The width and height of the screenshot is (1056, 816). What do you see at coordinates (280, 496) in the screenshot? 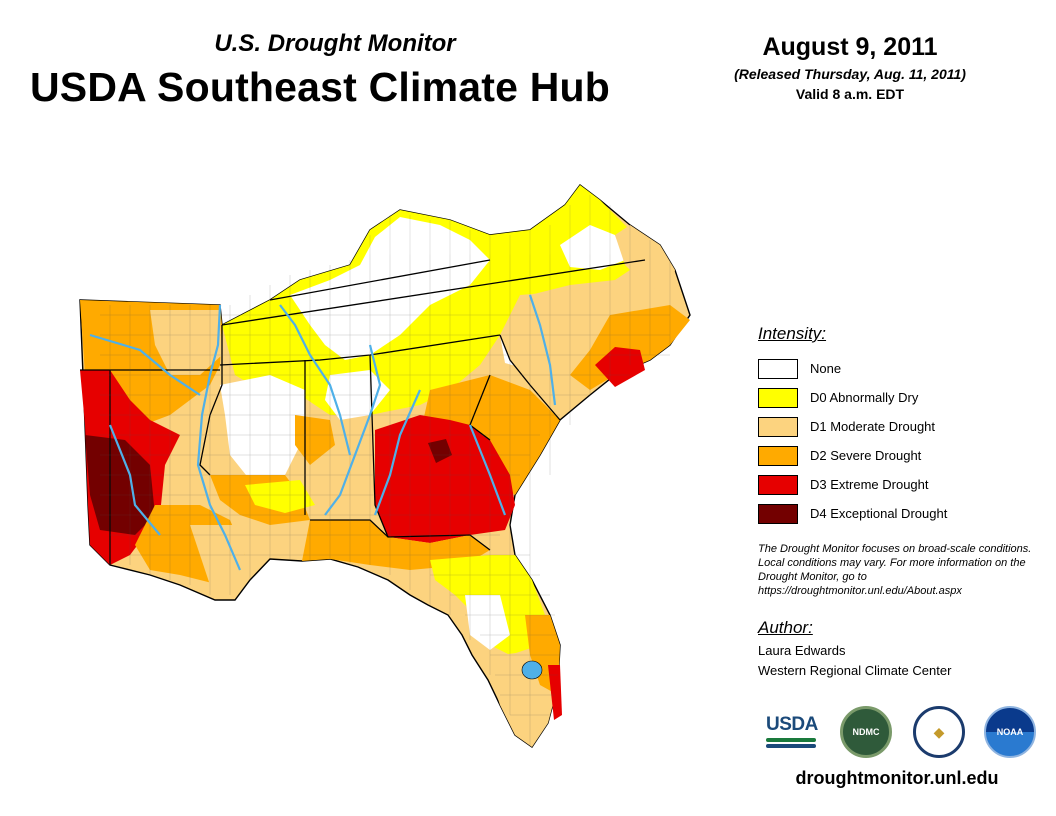
I see `region-d0-ms` at bounding box center [280, 496].